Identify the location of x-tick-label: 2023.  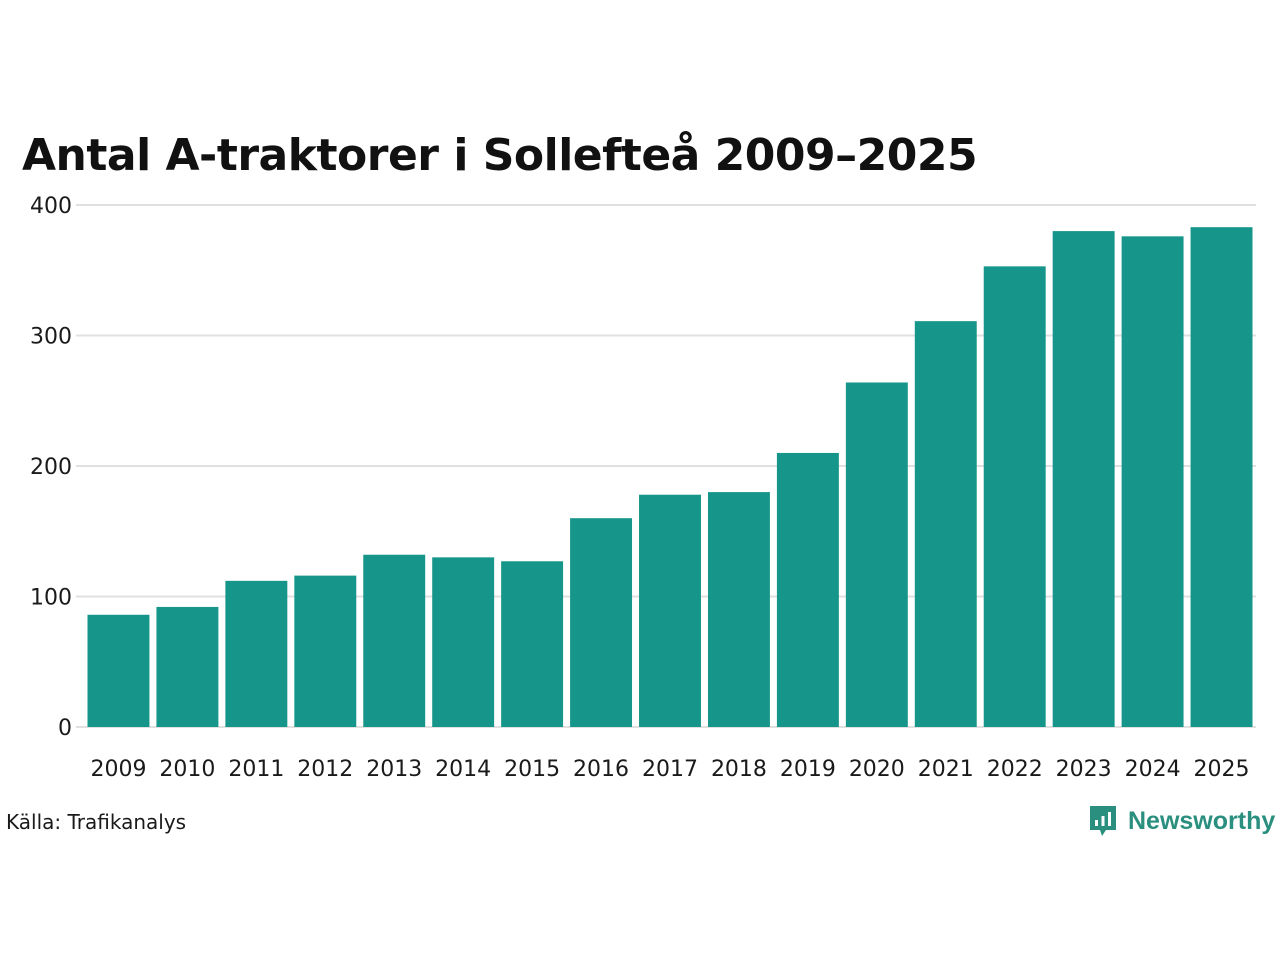
(1084, 769).